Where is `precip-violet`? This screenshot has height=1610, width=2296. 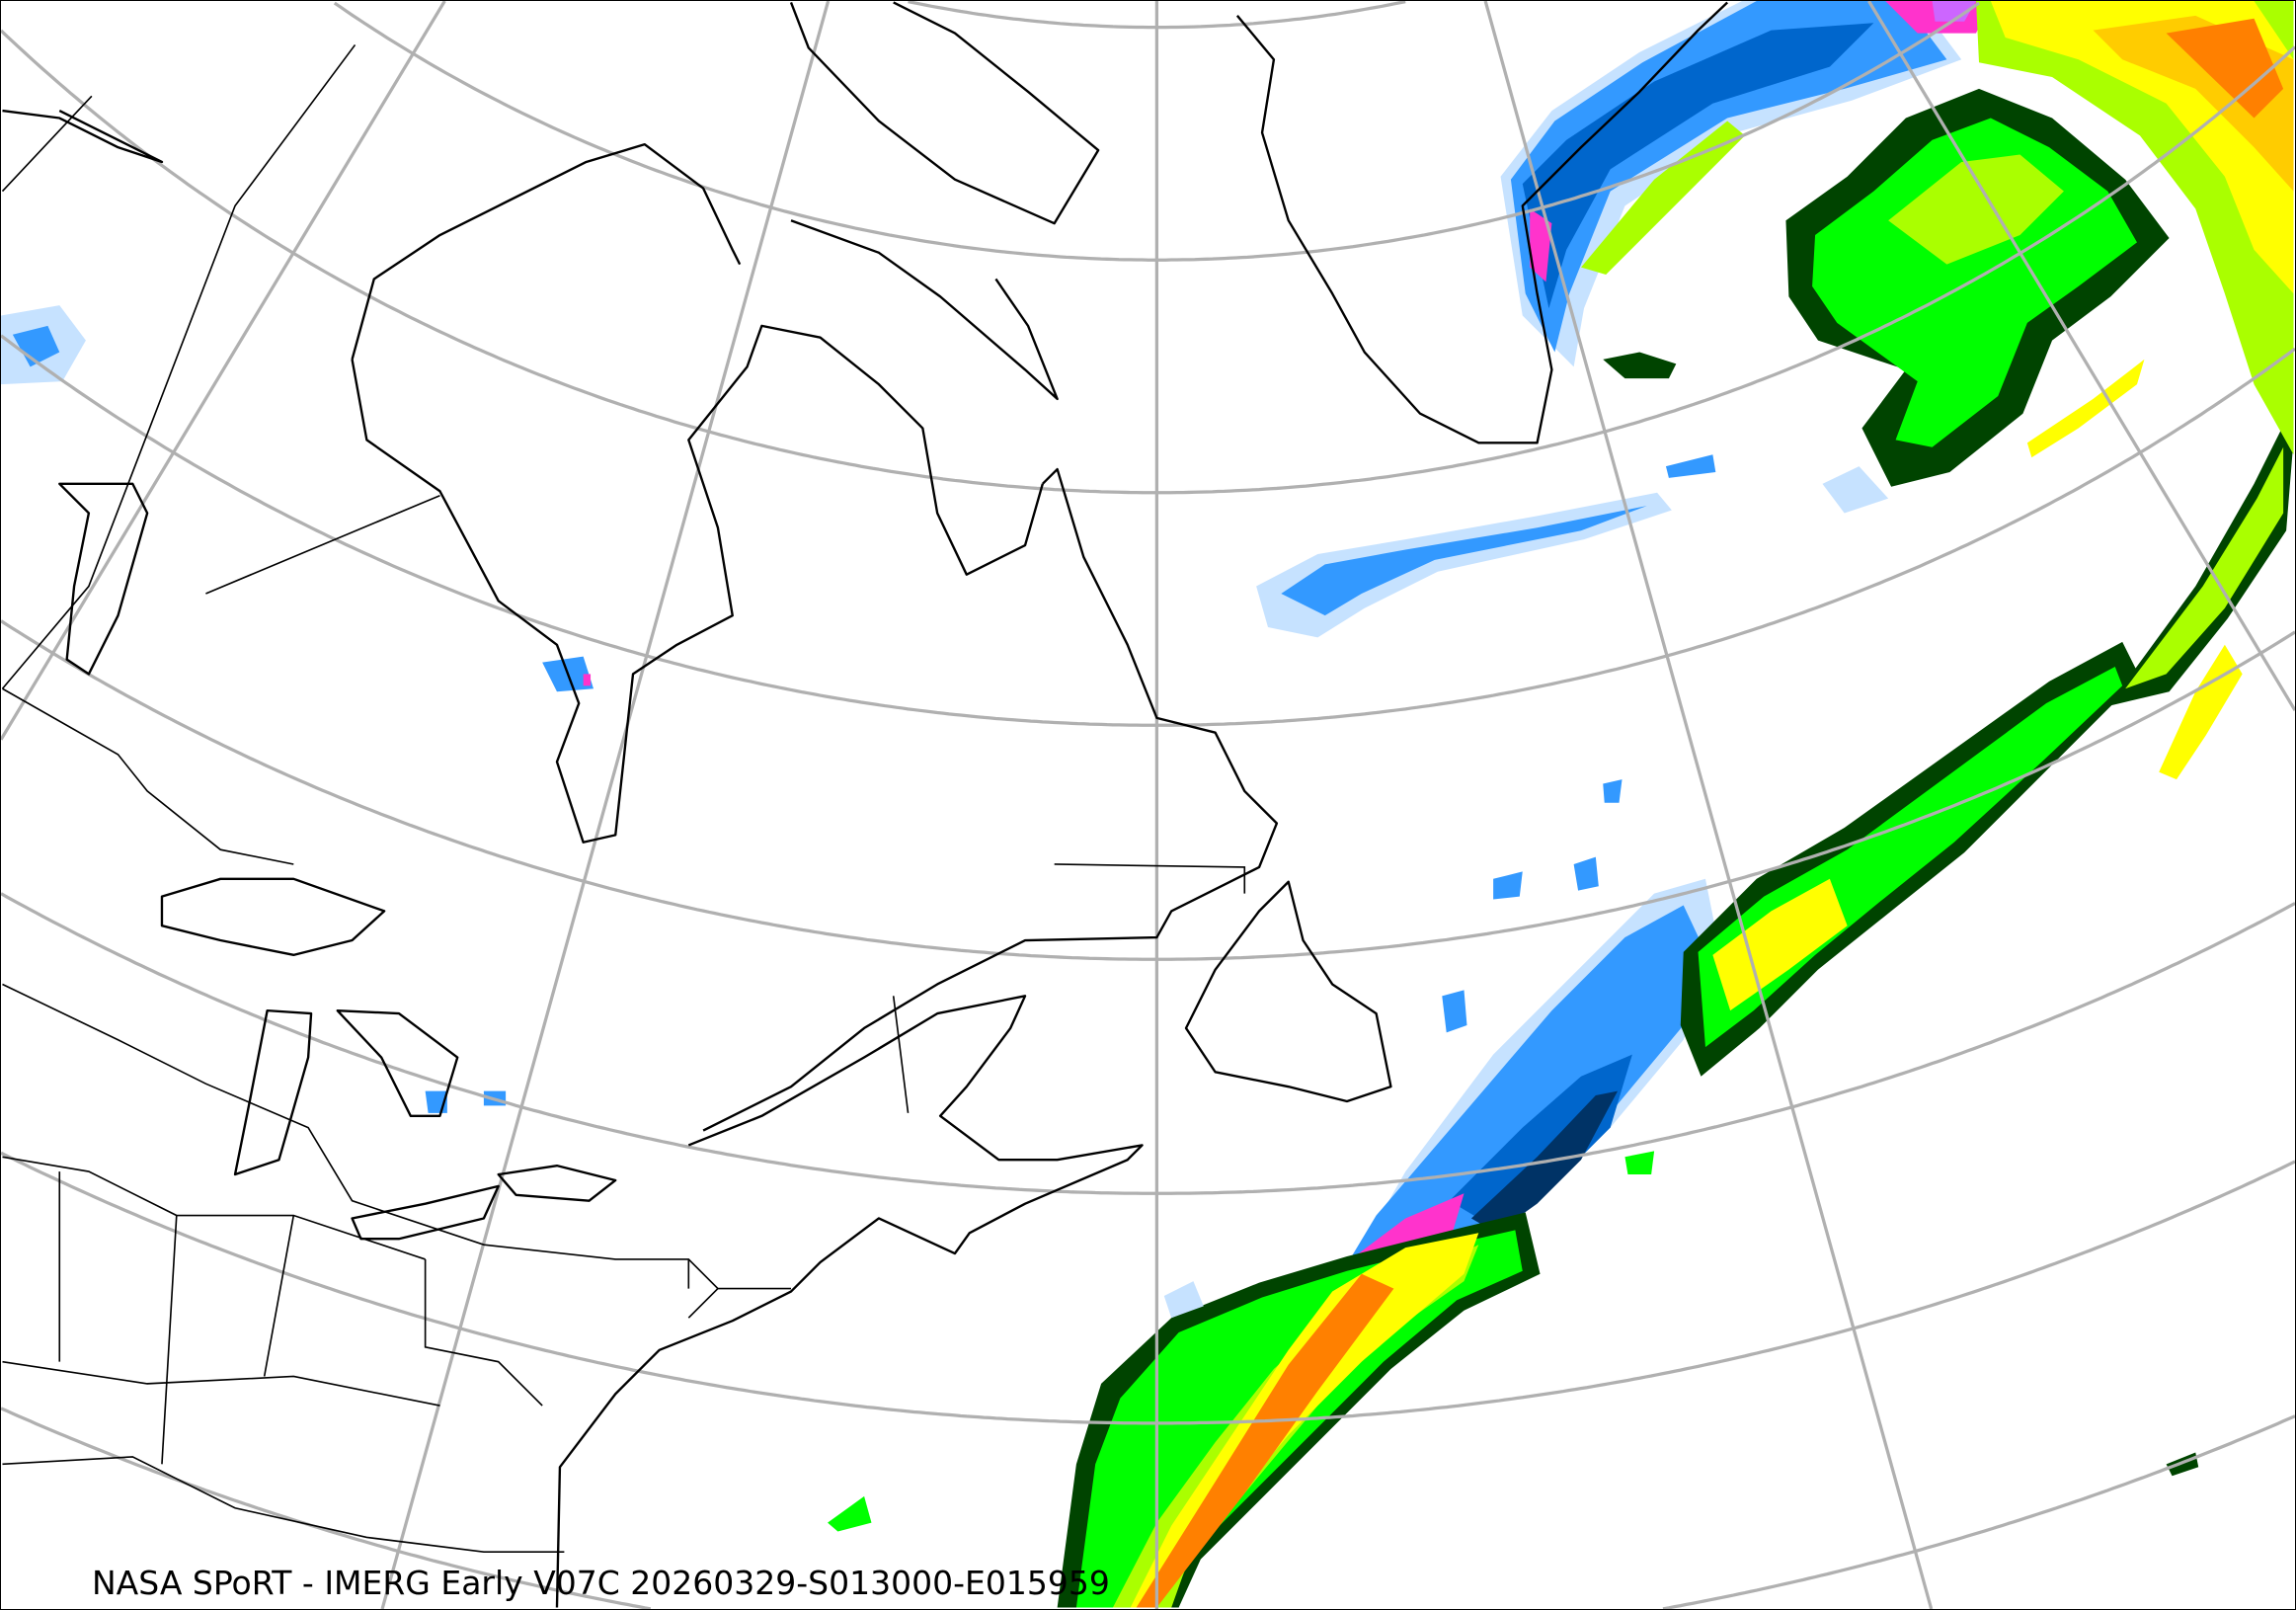
precip-violet is located at coordinates (1955, 11).